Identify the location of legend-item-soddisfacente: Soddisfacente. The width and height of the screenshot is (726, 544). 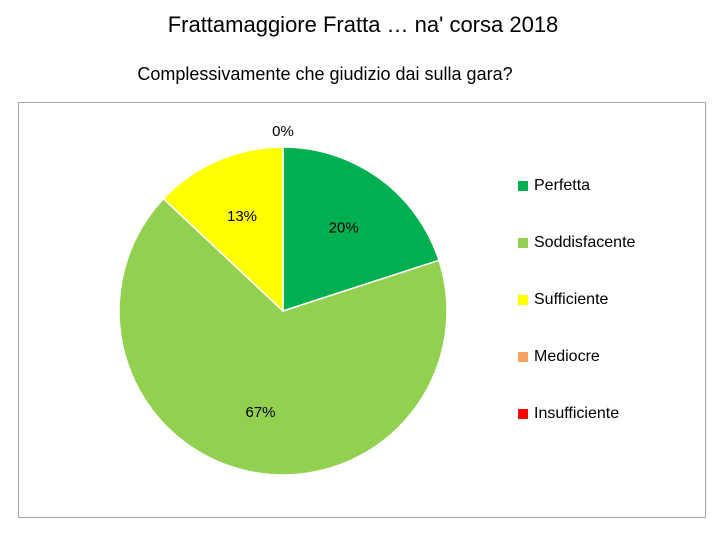
(576, 243).